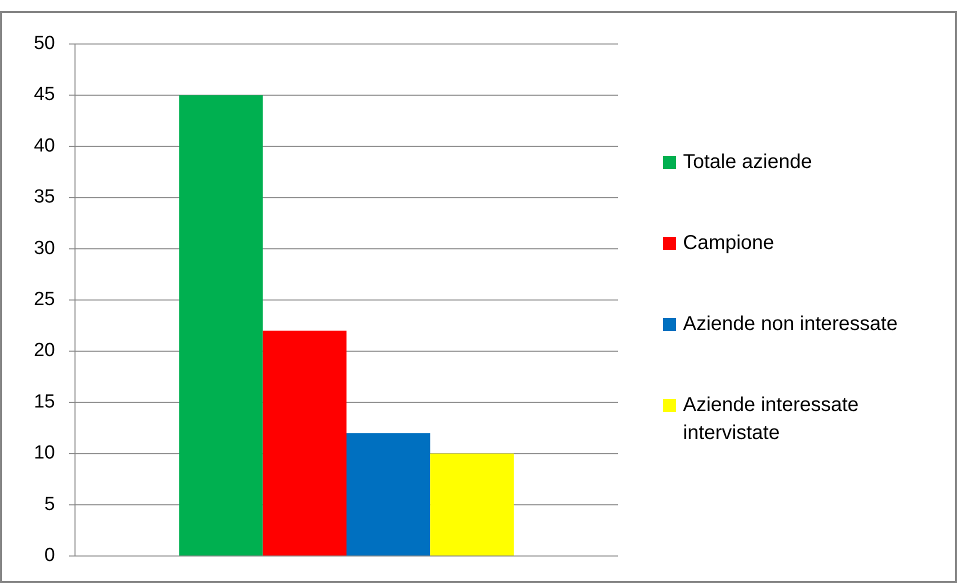  I want to click on y-tick-label: 5, so click(49, 504).